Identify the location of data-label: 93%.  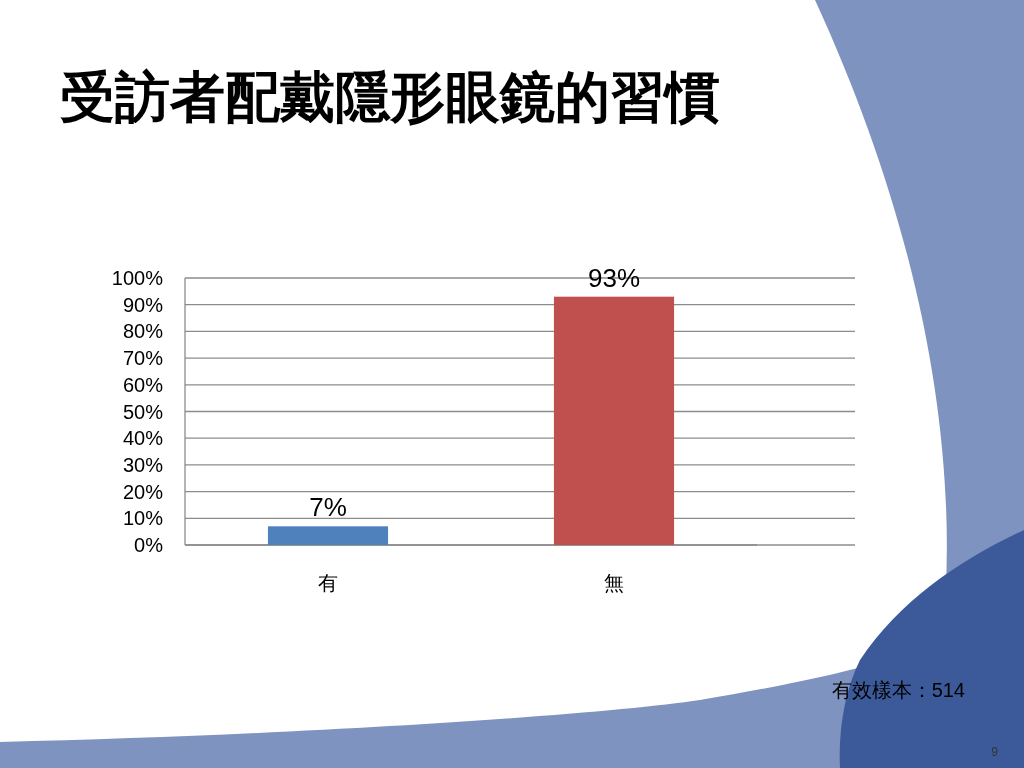
(614, 277).